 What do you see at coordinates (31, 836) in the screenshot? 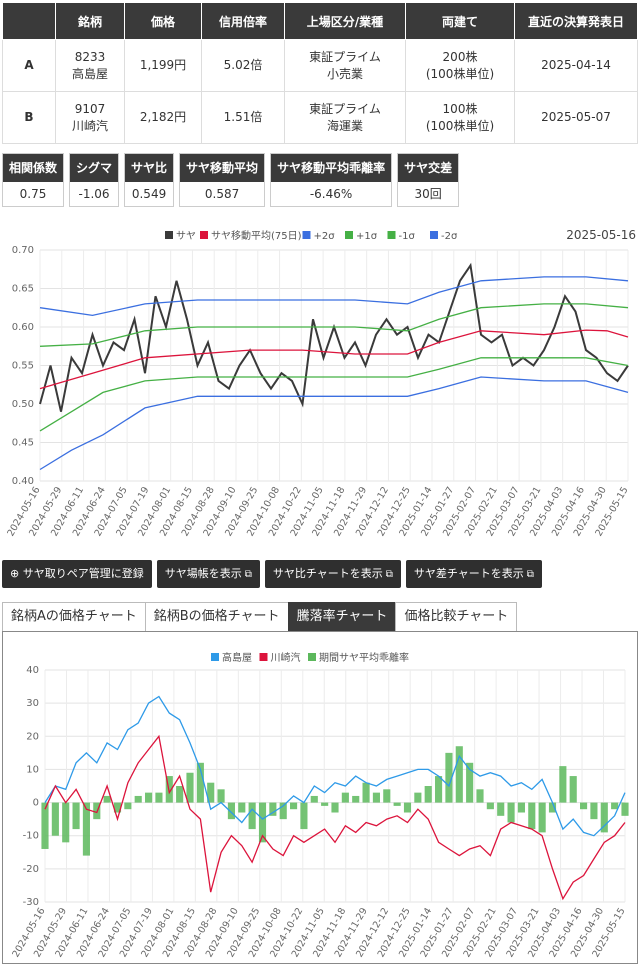
I see `y-tick-label: -10` at bounding box center [31, 836].